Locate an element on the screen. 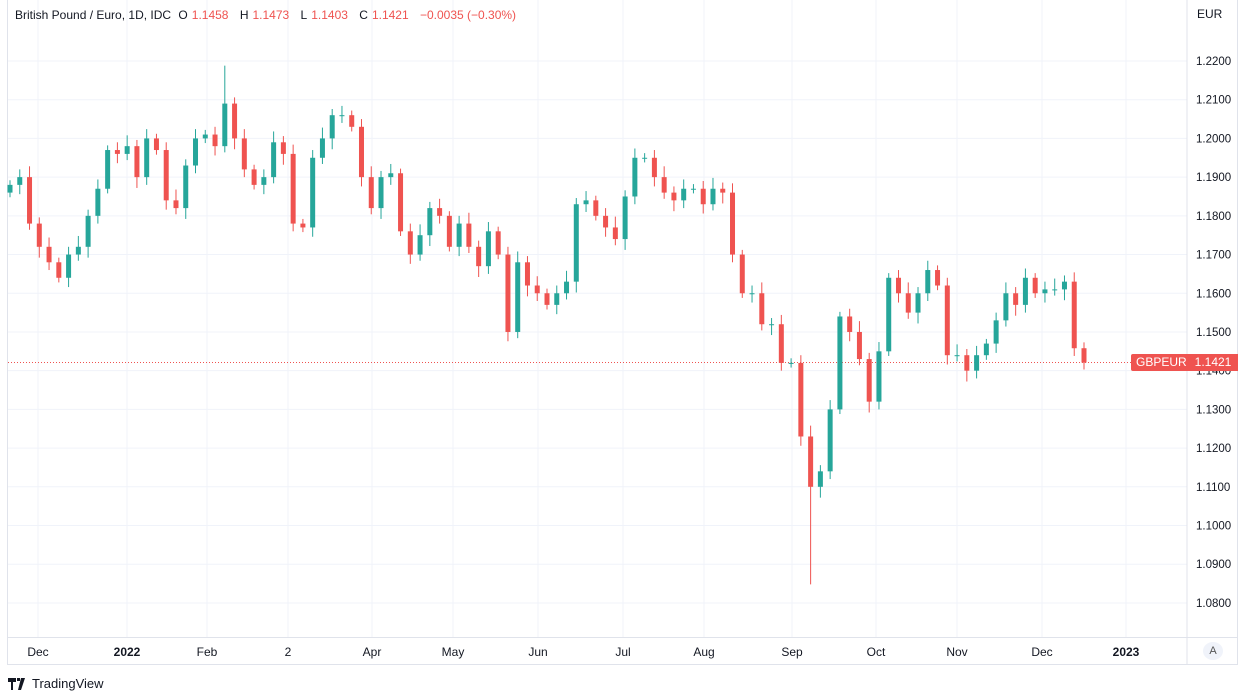 This screenshot has height=695, width=1240. x-tick-label: Jul is located at coordinates (622, 652).